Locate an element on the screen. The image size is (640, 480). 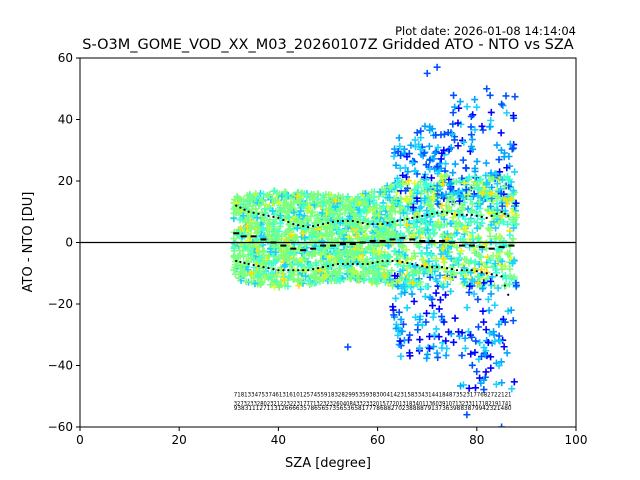
x-tick-label: 100 is located at coordinates (576, 440).